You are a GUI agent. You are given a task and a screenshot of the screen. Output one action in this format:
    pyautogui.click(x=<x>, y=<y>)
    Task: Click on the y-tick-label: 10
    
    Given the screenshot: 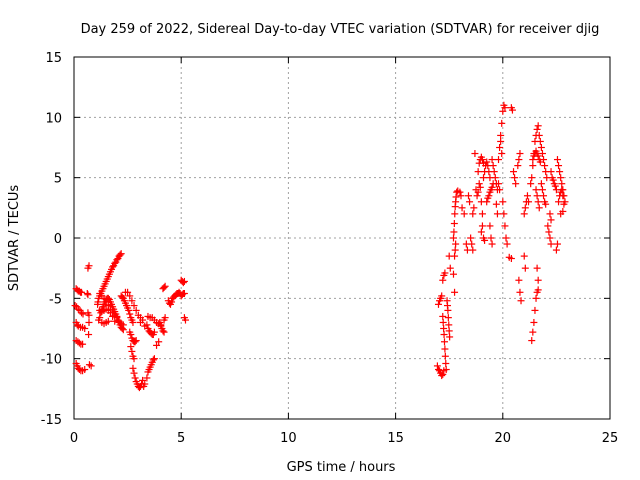 What is the action you would take?
    pyautogui.click(x=53, y=118)
    